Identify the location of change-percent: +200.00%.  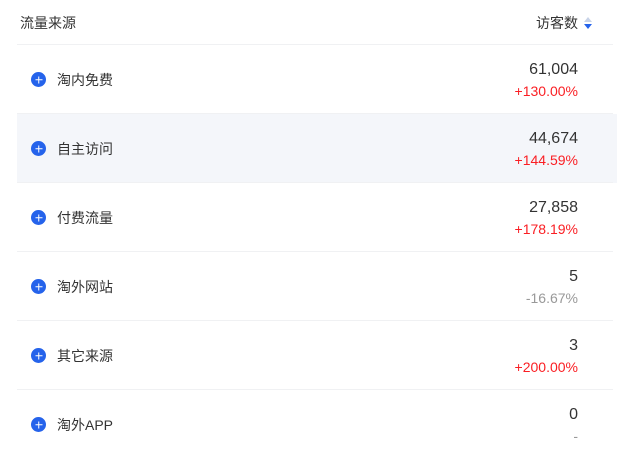
(546, 366).